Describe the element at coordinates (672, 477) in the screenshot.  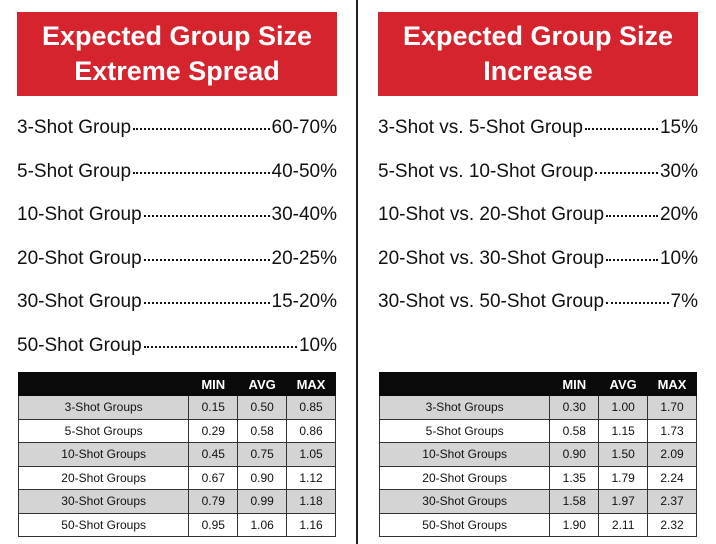
I see `cell-max: 2.24` at that location.